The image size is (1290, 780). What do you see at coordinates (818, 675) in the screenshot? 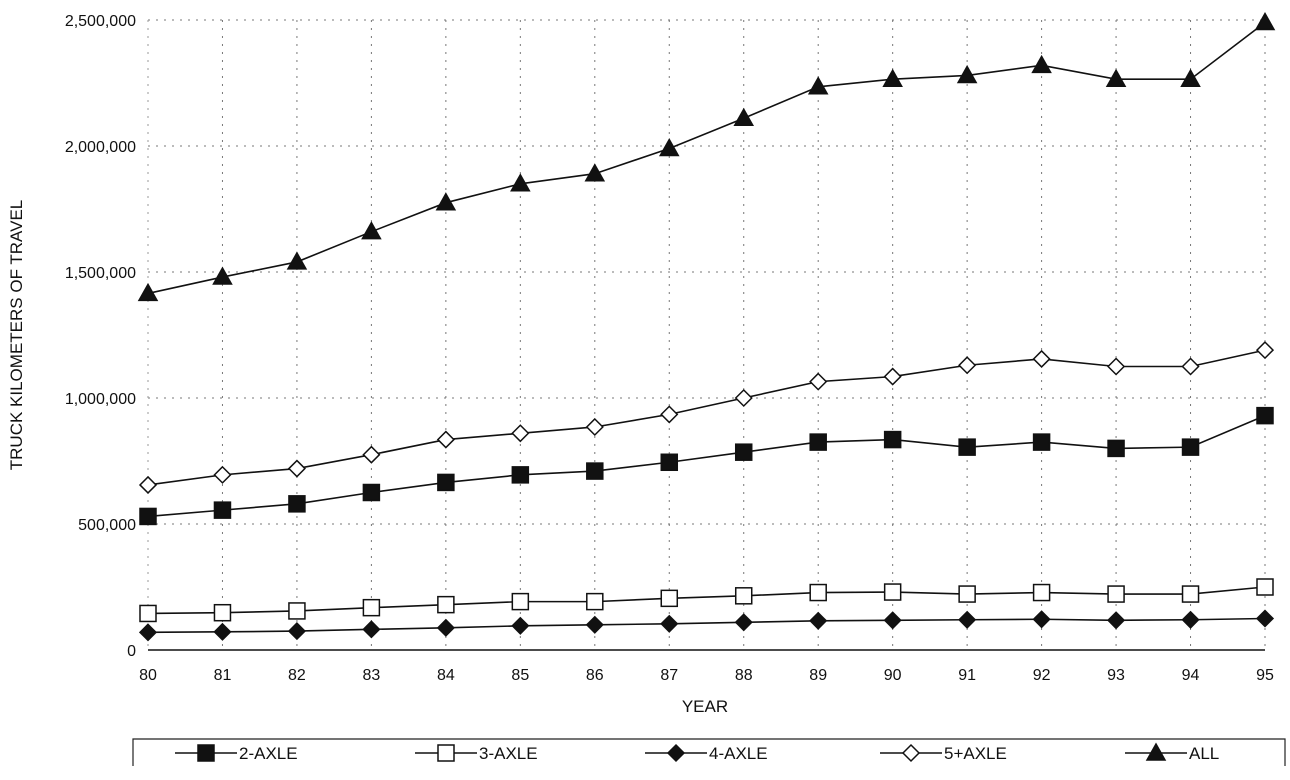
I see `x-tick-label: 89` at bounding box center [818, 675].